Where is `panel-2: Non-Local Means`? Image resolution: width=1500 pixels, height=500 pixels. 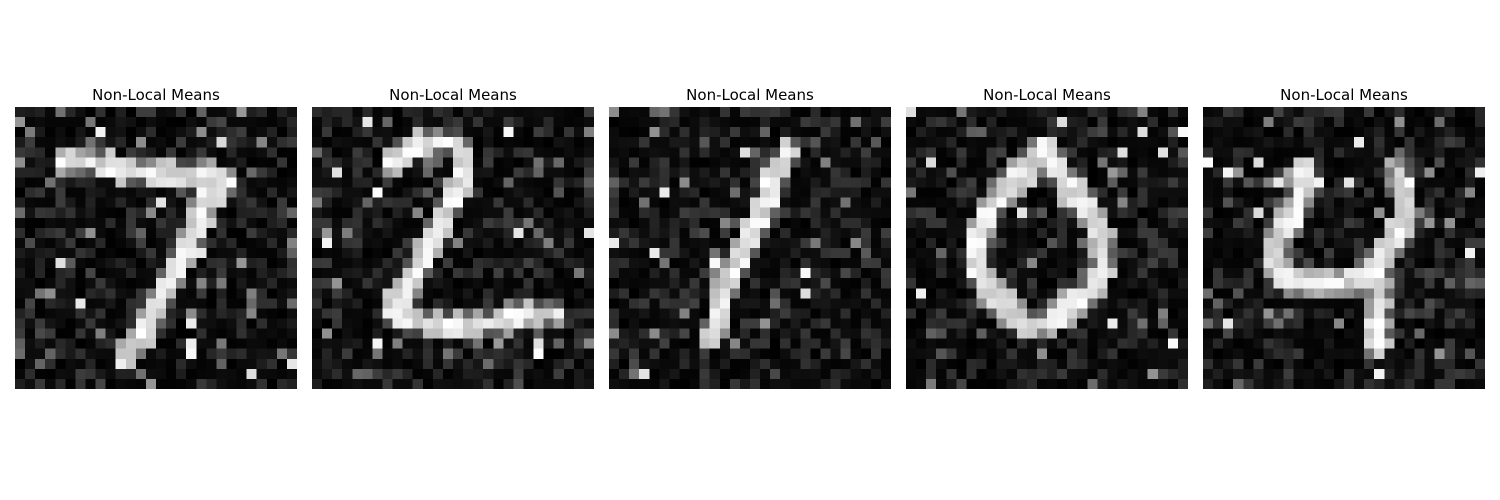 panel-2: Non-Local Means is located at coordinates (453, 237).